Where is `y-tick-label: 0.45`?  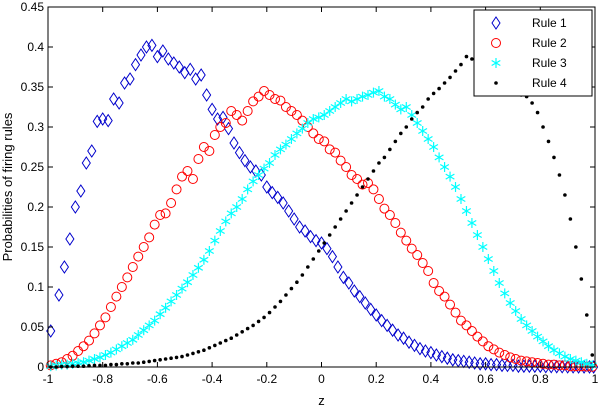
y-tick-label: 0.45 is located at coordinates (33, 7).